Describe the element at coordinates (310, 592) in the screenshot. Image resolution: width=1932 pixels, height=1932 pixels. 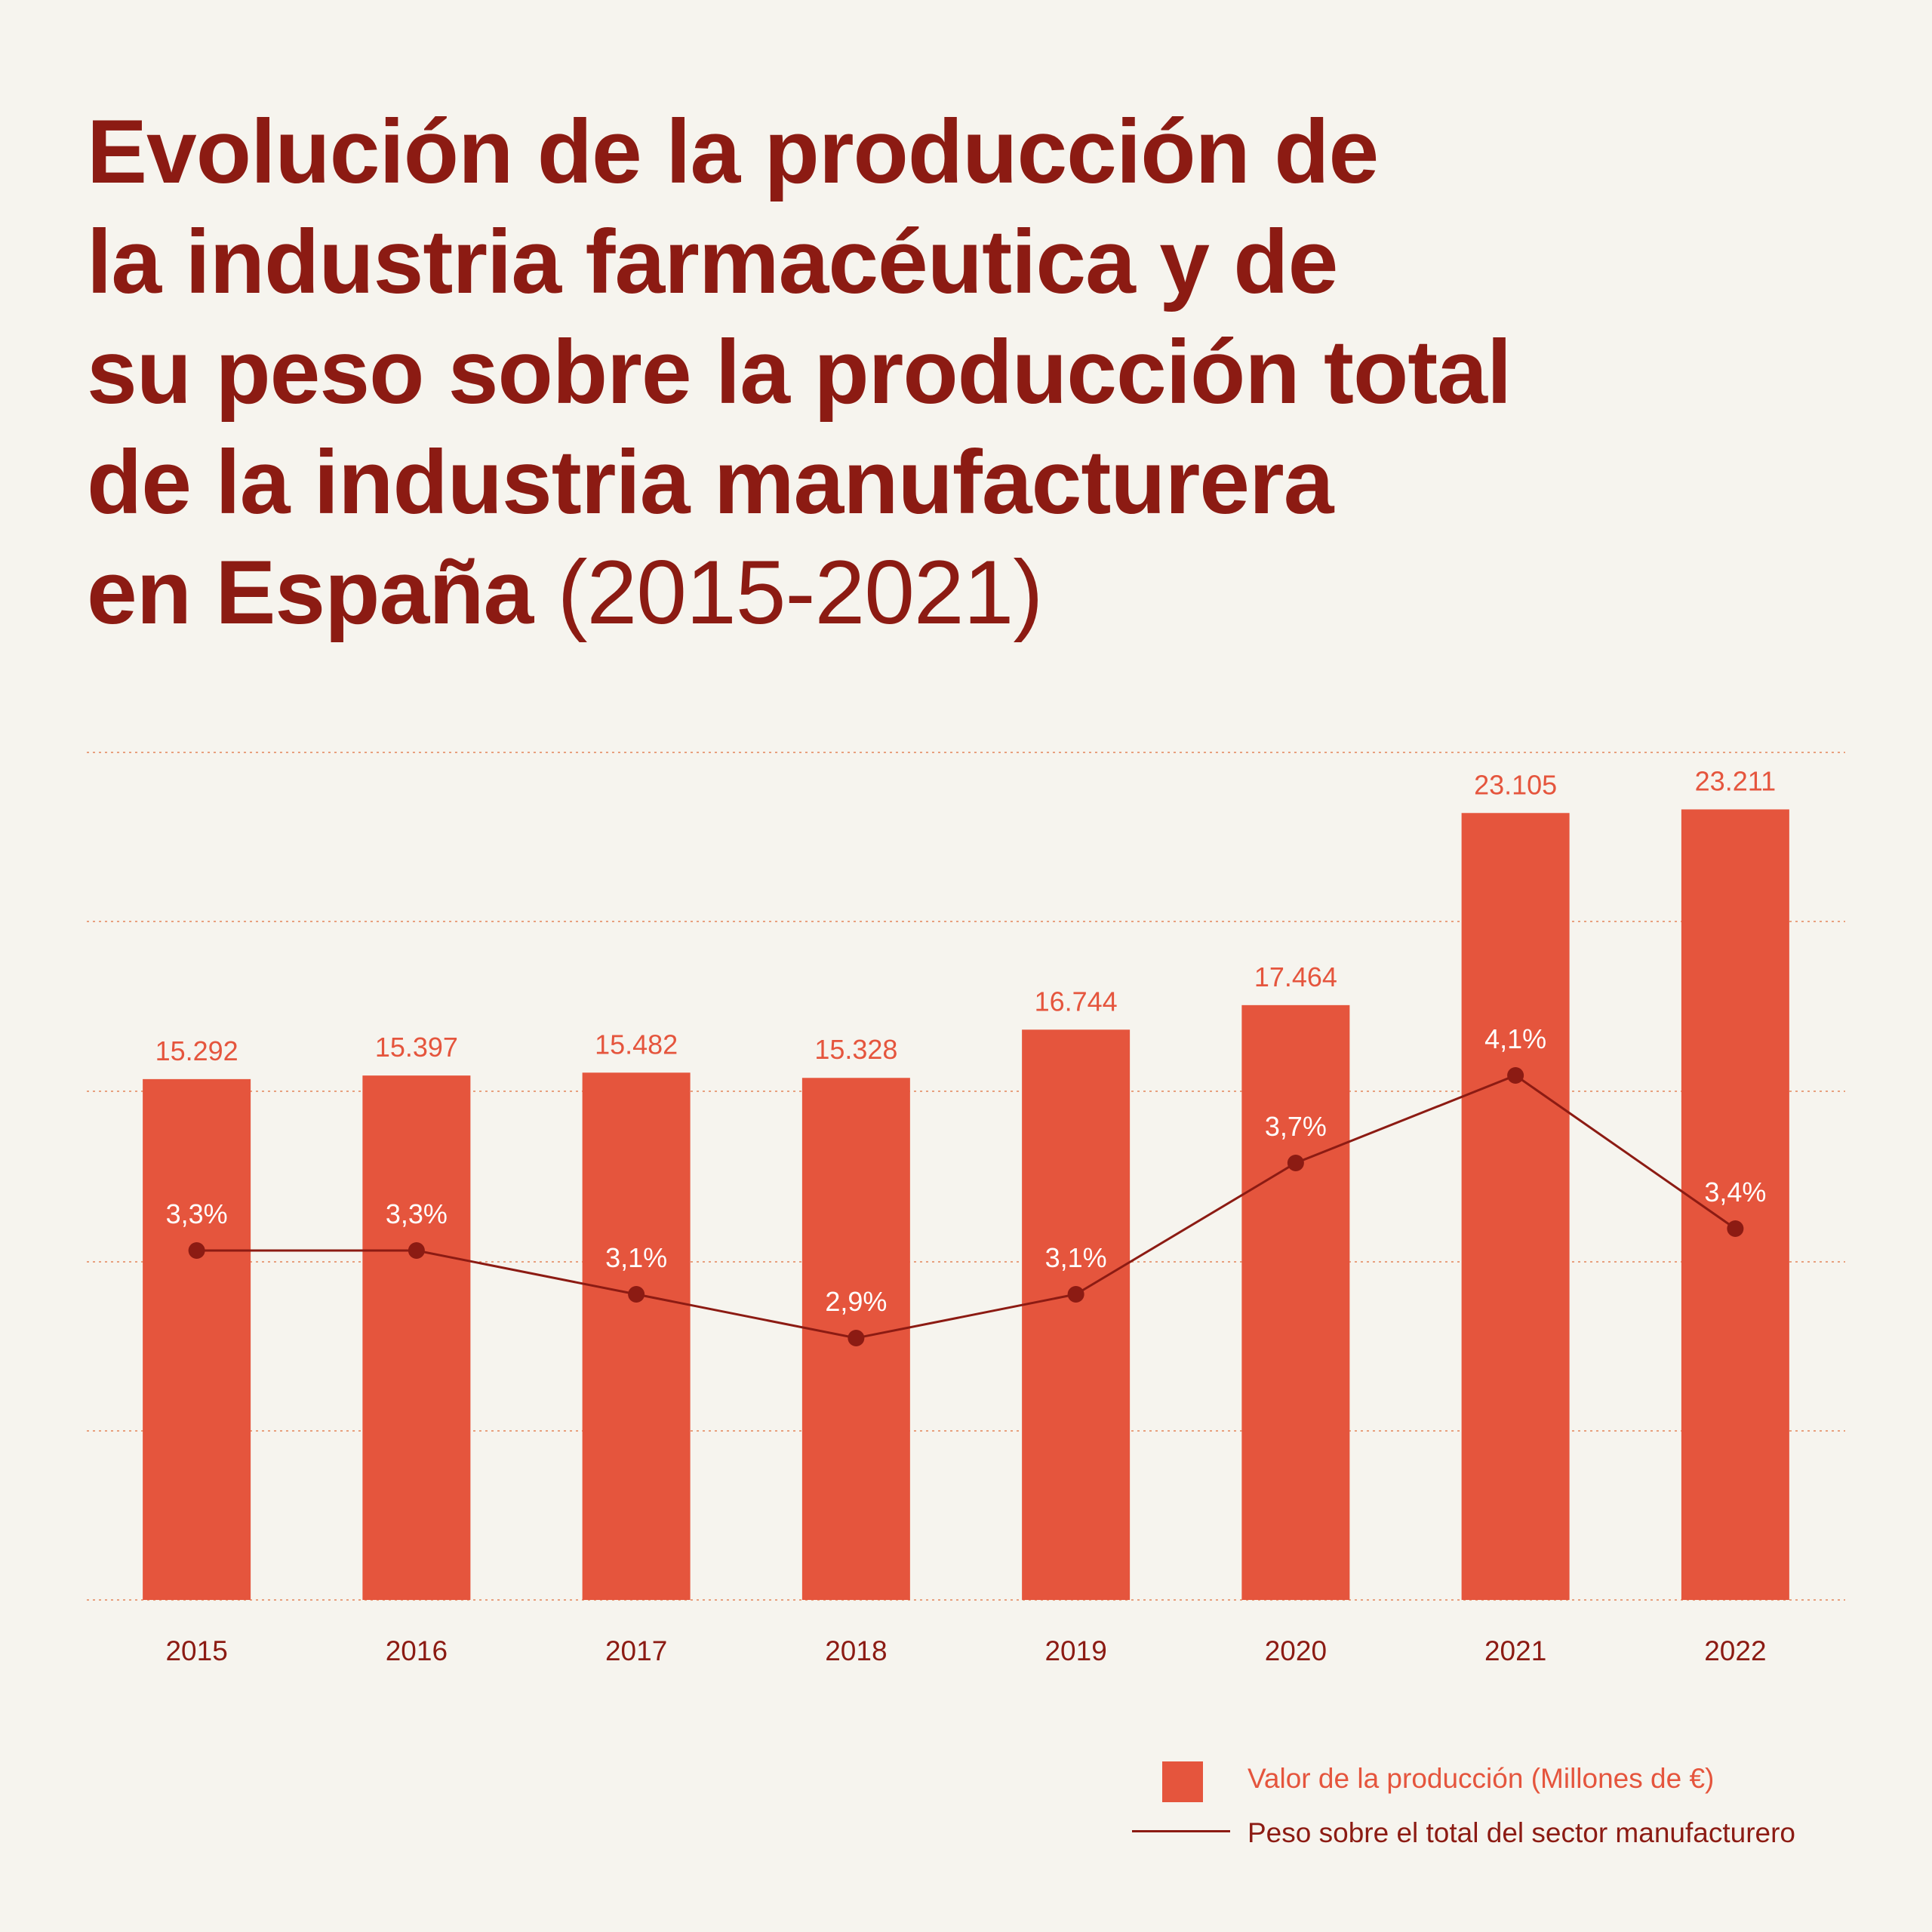
I see `title-bold-part: en España` at that location.